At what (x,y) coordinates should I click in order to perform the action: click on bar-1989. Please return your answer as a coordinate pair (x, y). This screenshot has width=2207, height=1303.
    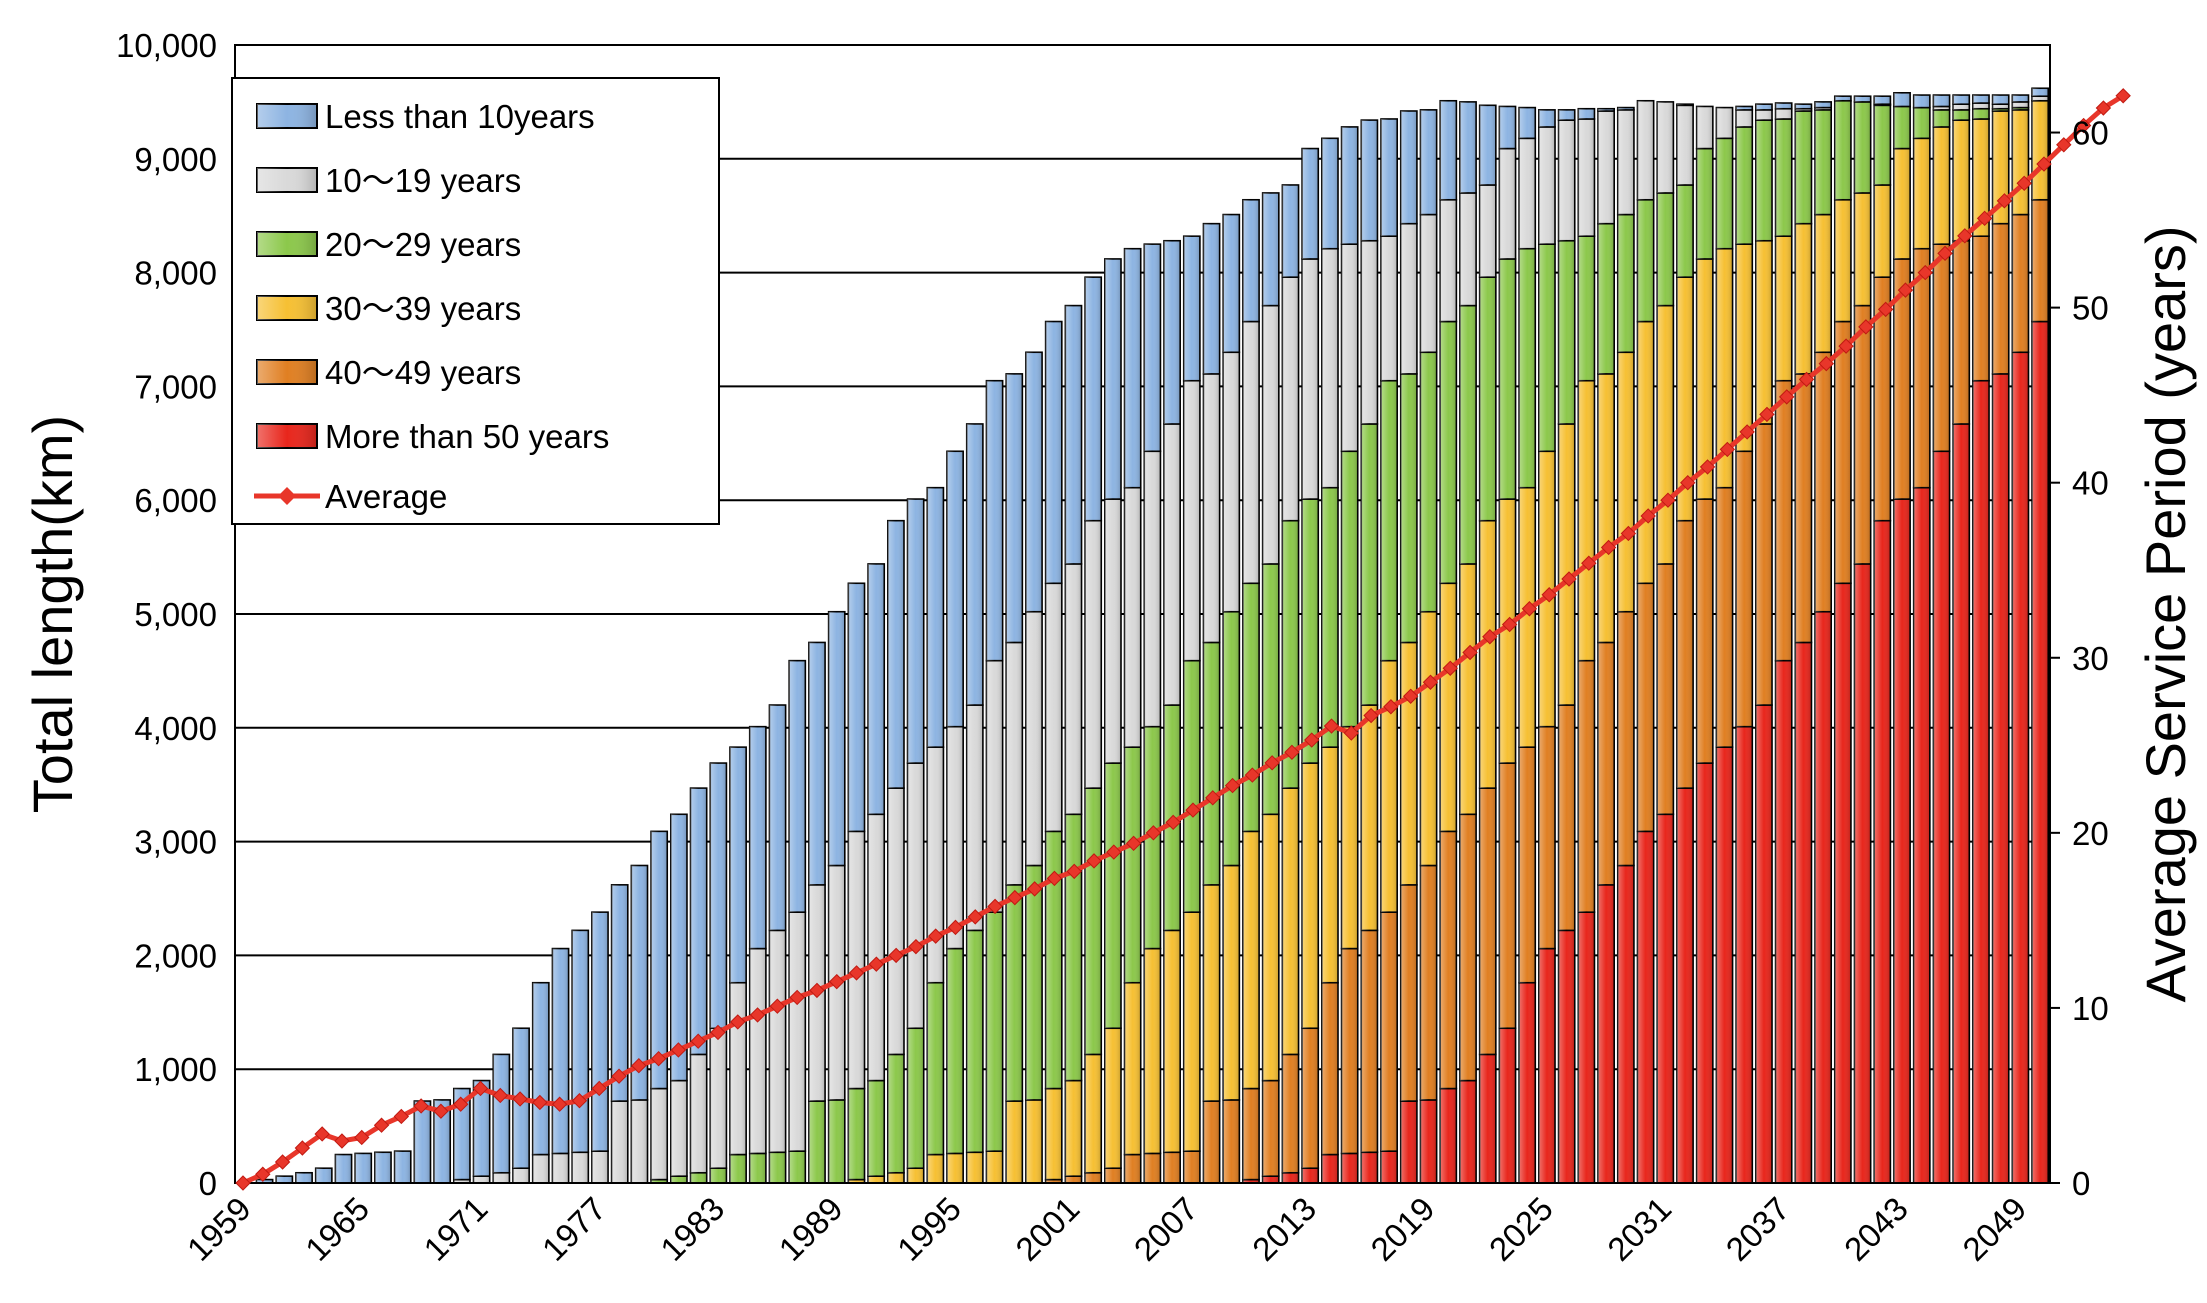
    Looking at the image, I should click on (836, 897).